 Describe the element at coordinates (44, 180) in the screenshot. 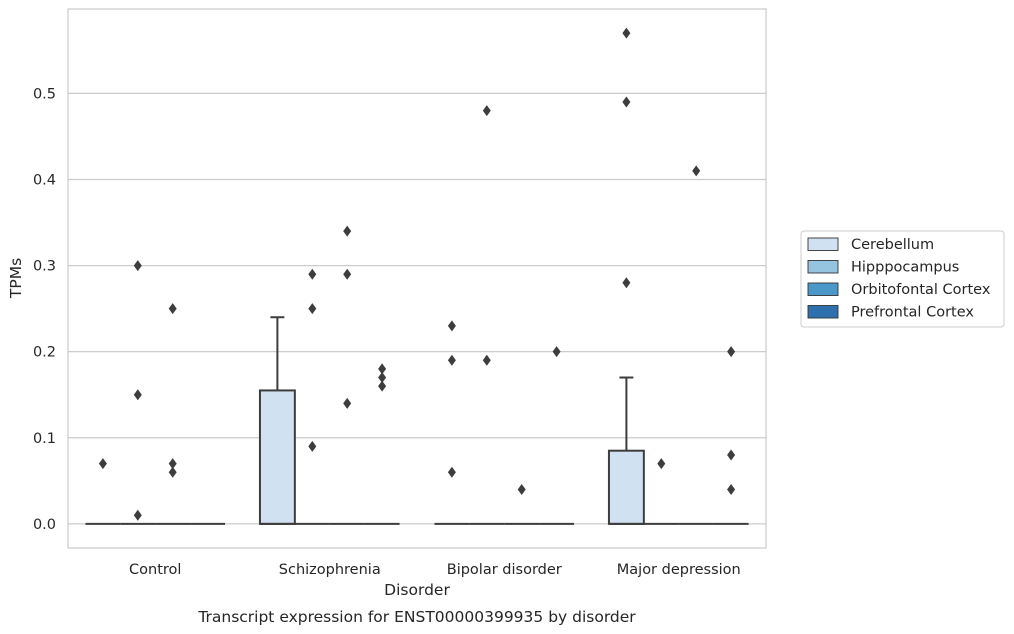

I see `y-tick-label: 0.4` at that location.